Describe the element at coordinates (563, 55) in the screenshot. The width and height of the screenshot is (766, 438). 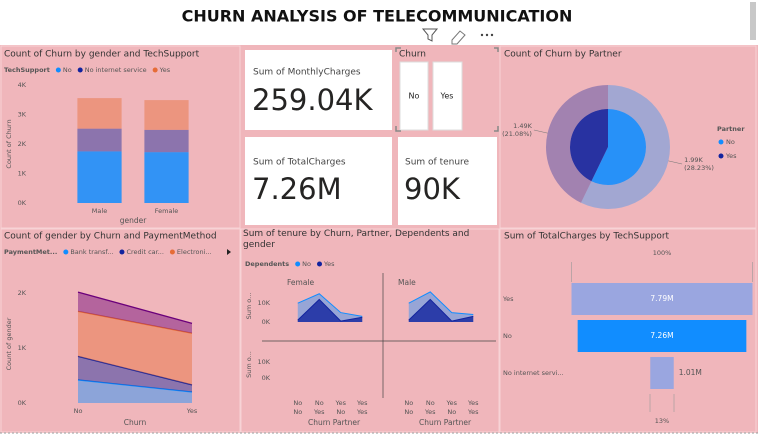
I see `chart-title: Count of Churn by Partner` at that location.